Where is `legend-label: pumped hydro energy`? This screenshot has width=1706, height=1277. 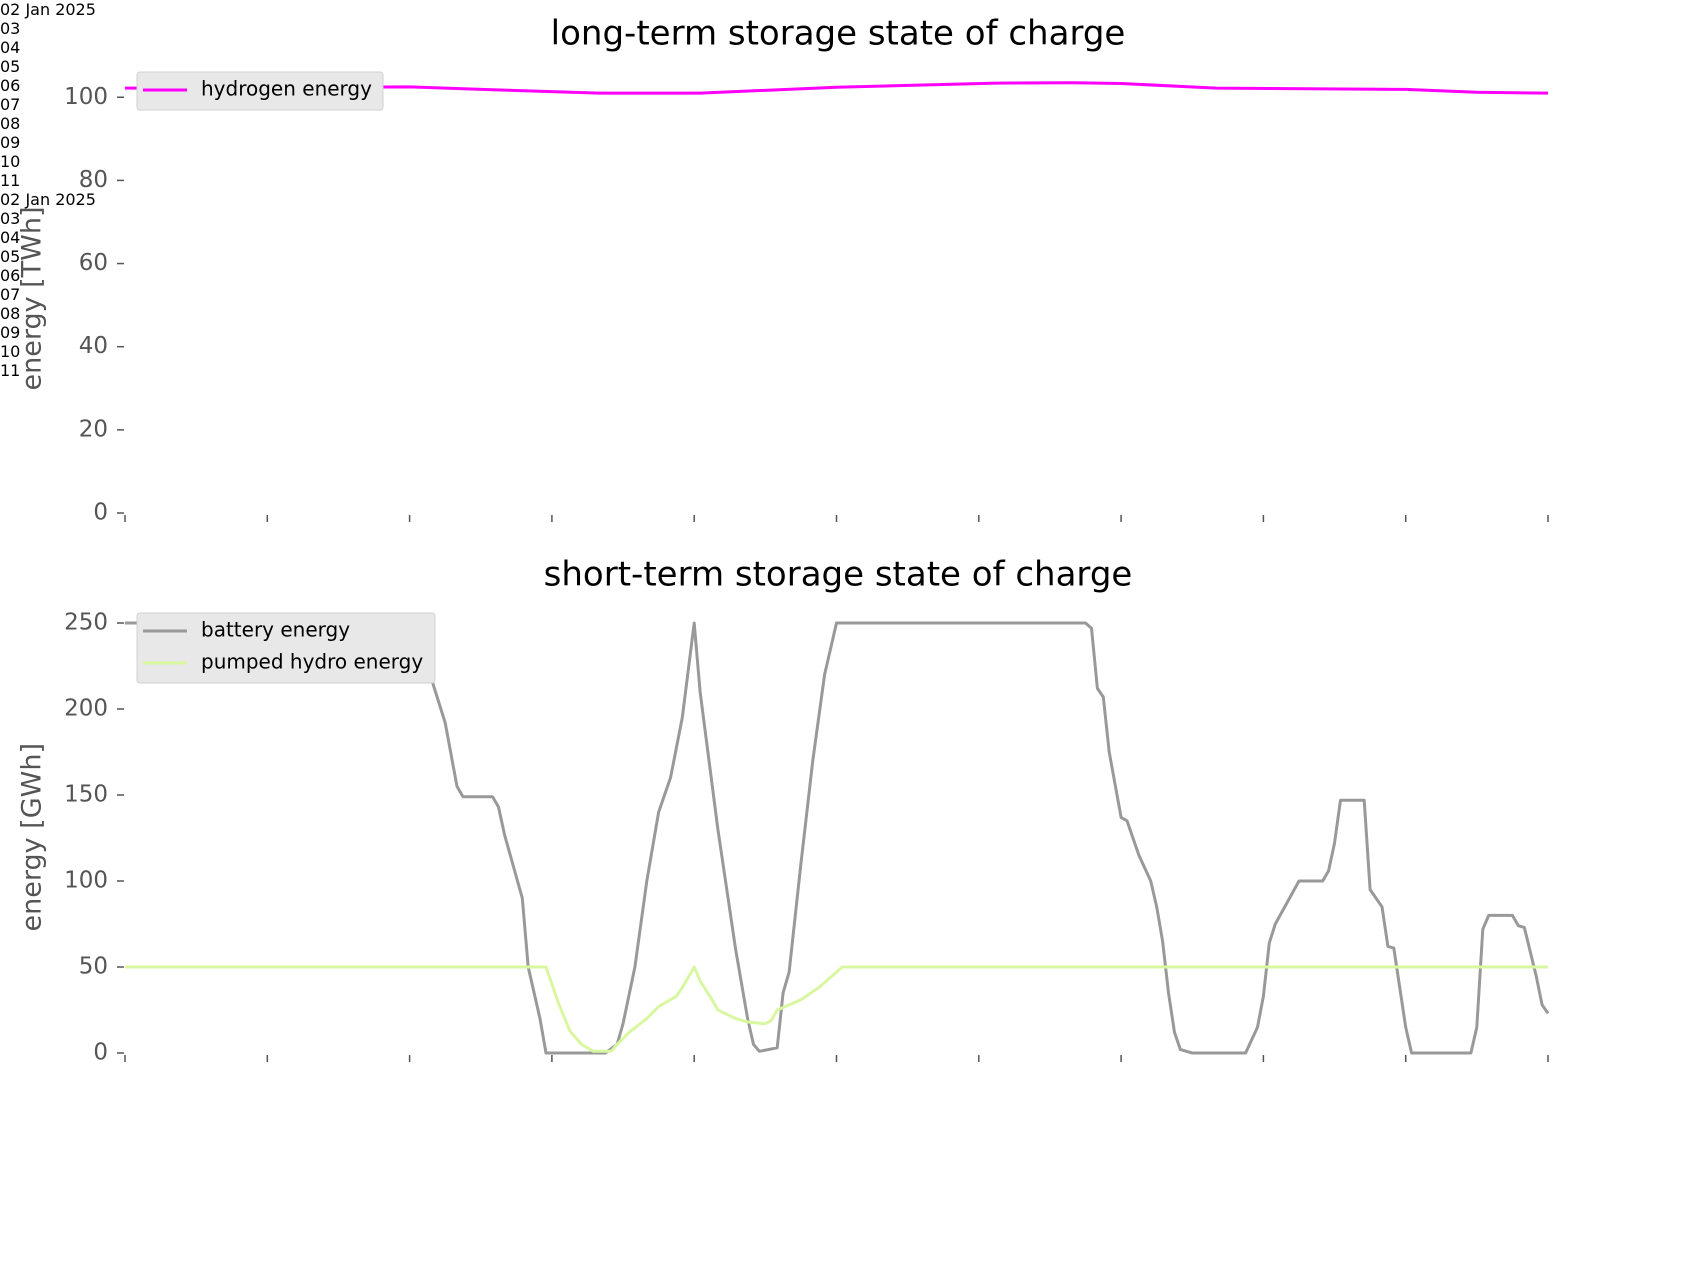
legend-label: pumped hydro energy is located at coordinates (312, 662).